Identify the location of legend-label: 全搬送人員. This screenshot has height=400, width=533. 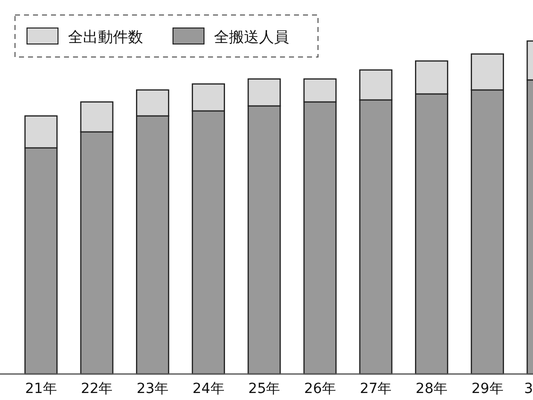
(251, 37).